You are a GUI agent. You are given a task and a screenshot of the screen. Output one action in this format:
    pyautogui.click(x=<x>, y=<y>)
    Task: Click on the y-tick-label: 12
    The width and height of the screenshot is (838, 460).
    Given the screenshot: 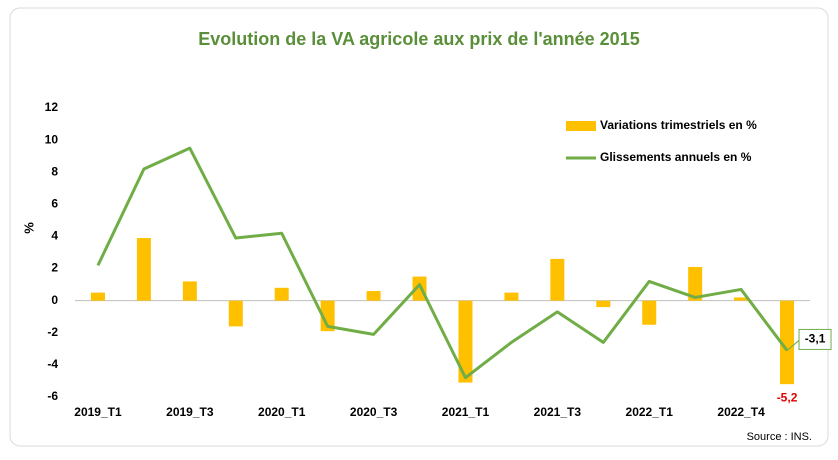 What is the action you would take?
    pyautogui.click(x=52, y=107)
    